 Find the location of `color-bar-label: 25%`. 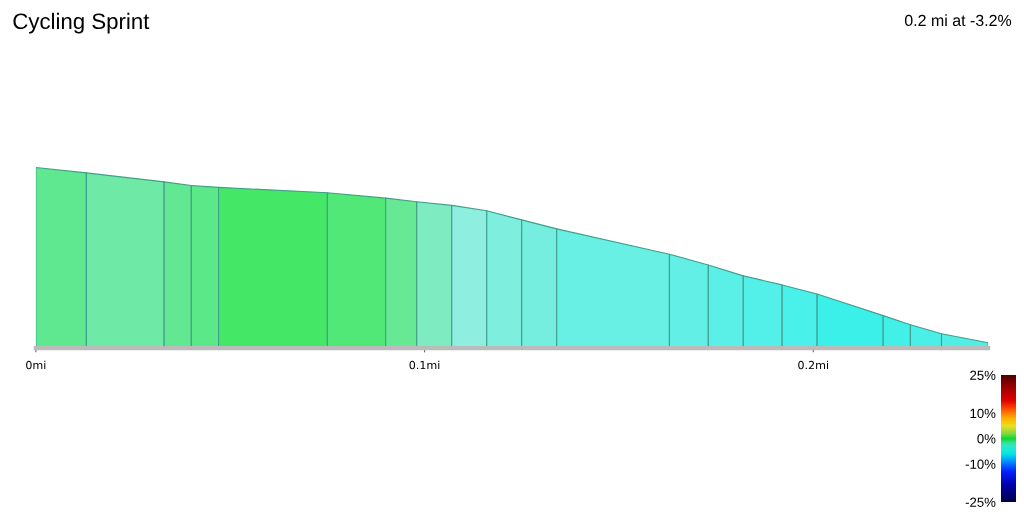

color-bar-label: 25% is located at coordinates (983, 375).